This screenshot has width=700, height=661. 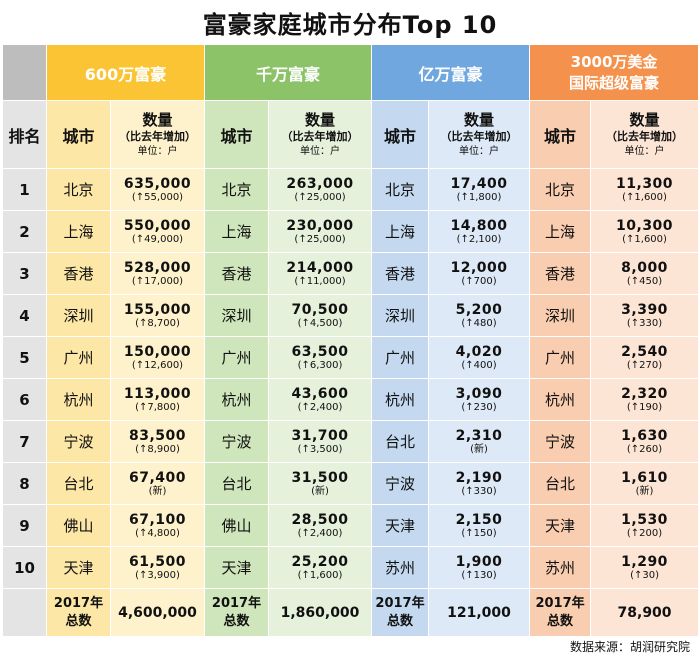 What do you see at coordinates (479, 183) in the screenshot?
I see `count-value: 17,400` at bounding box center [479, 183].